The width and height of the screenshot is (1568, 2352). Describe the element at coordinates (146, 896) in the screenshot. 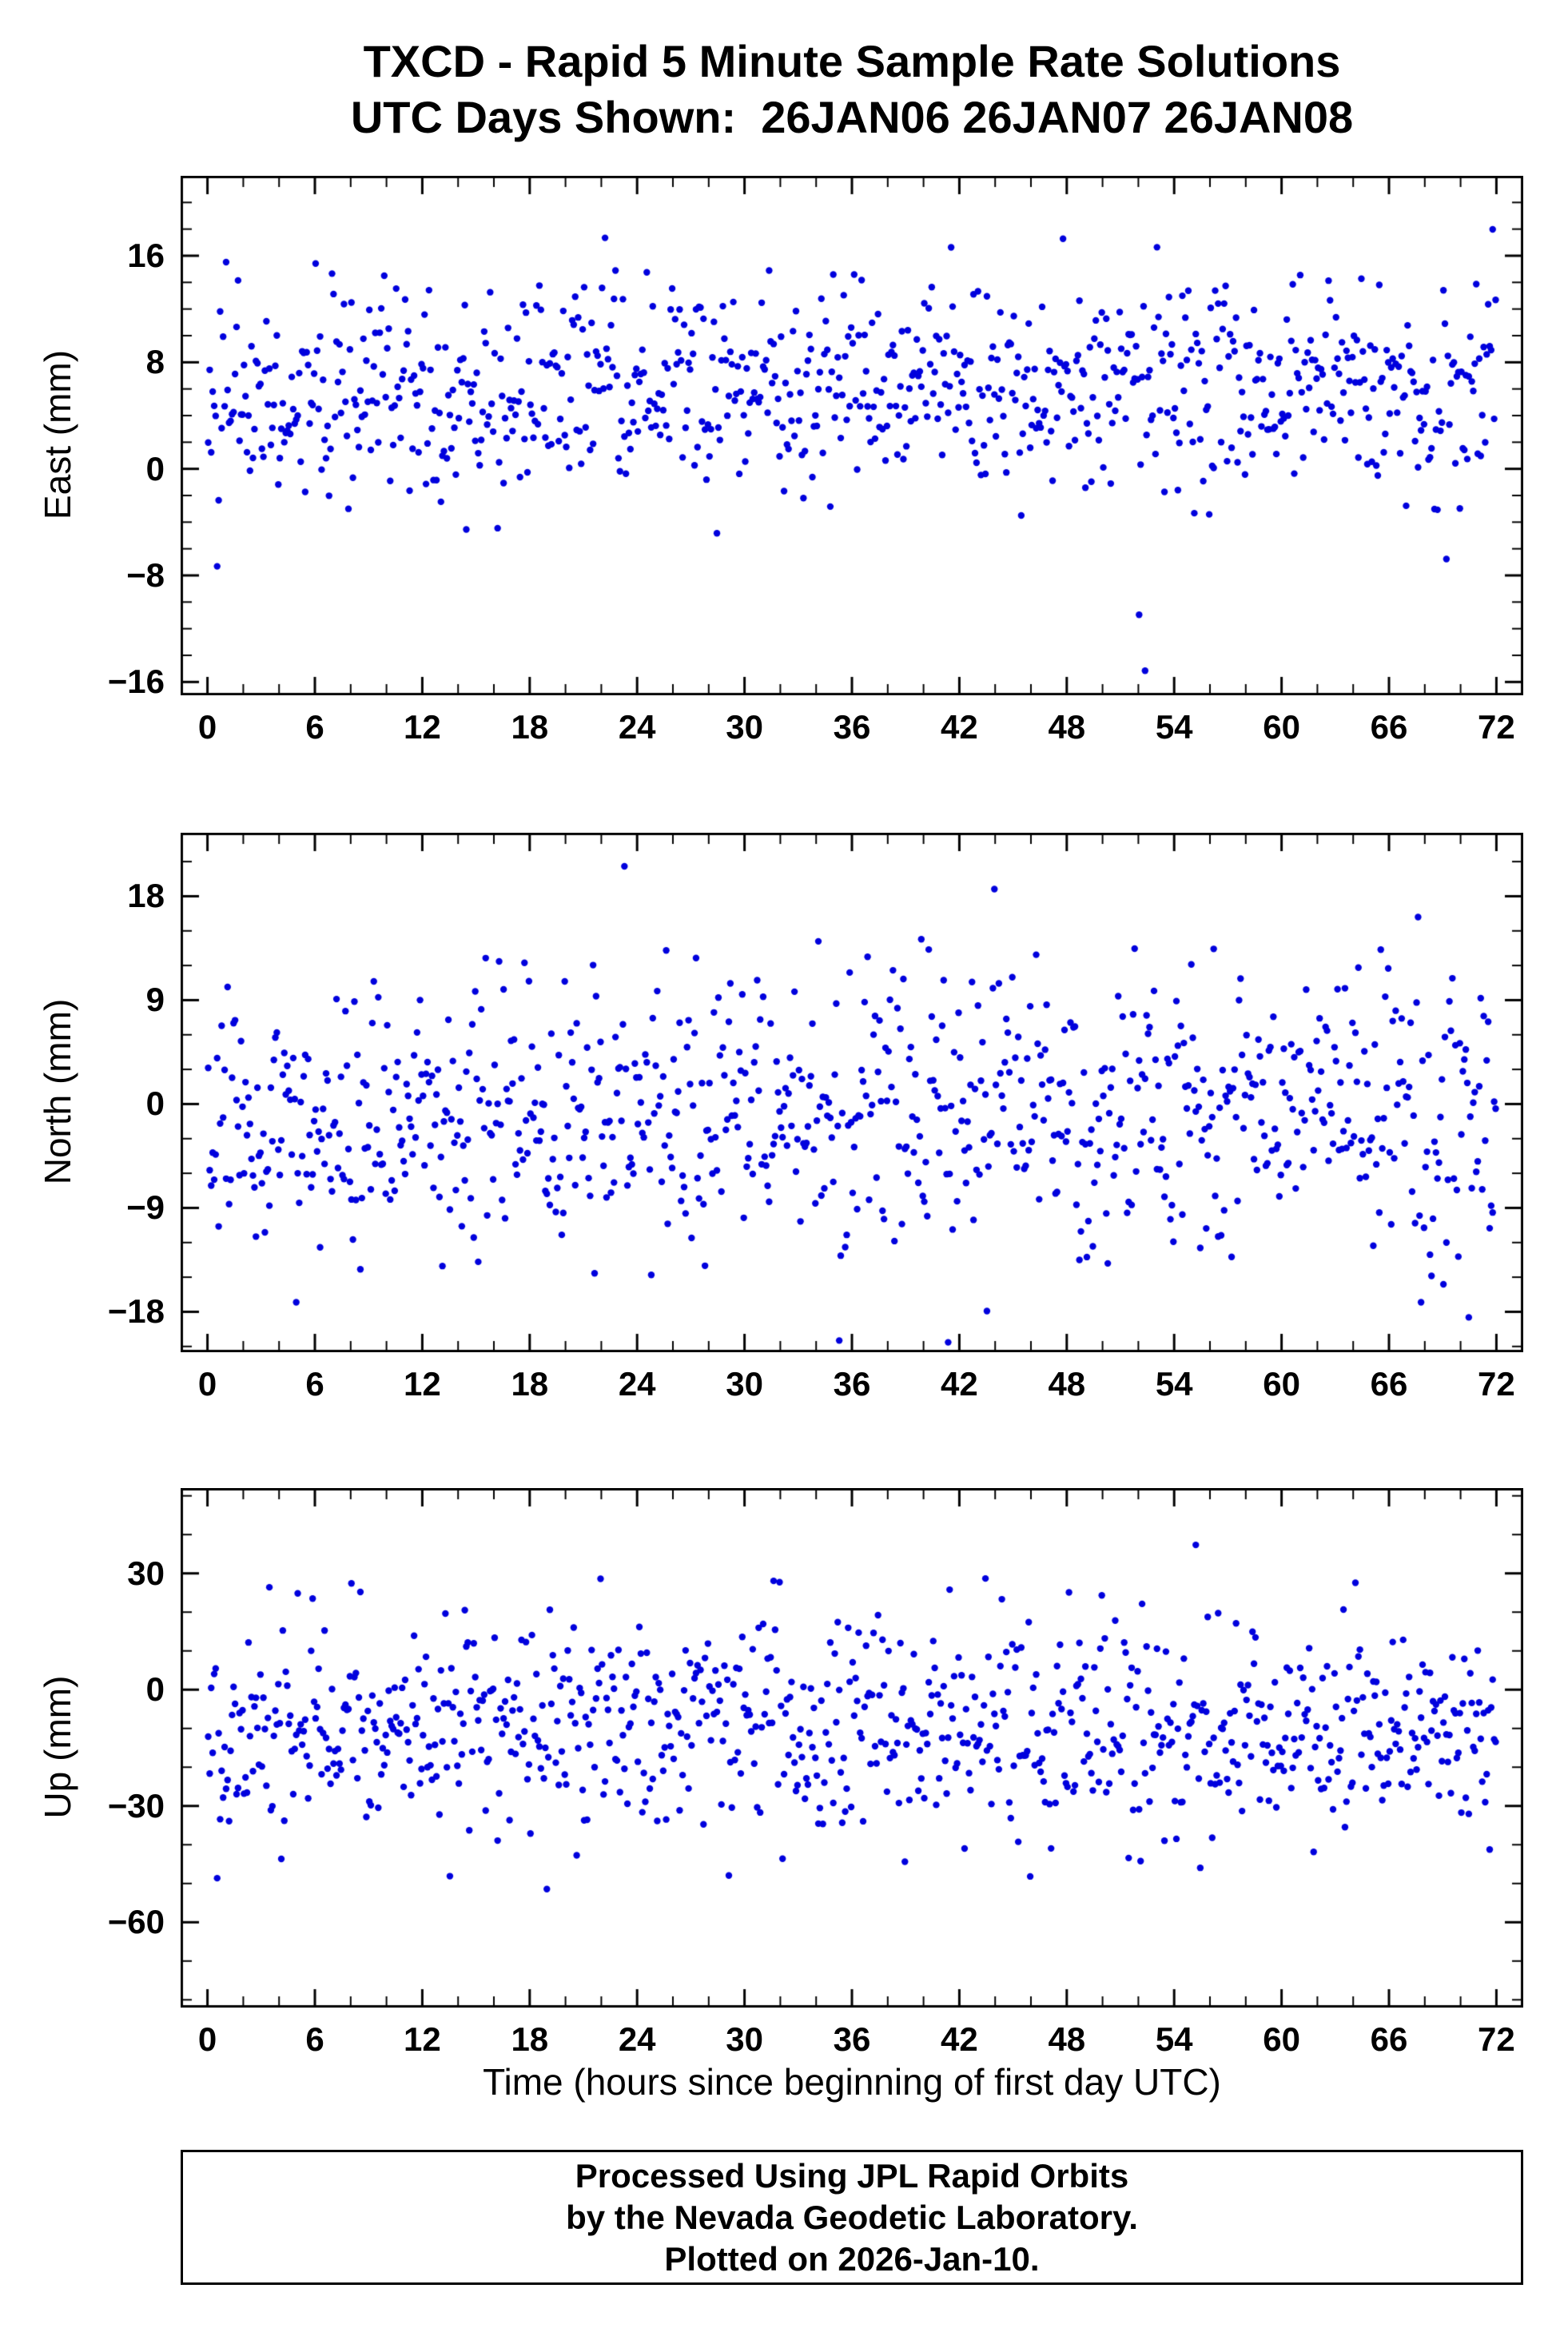

I see `y-tick-label: 18` at that location.